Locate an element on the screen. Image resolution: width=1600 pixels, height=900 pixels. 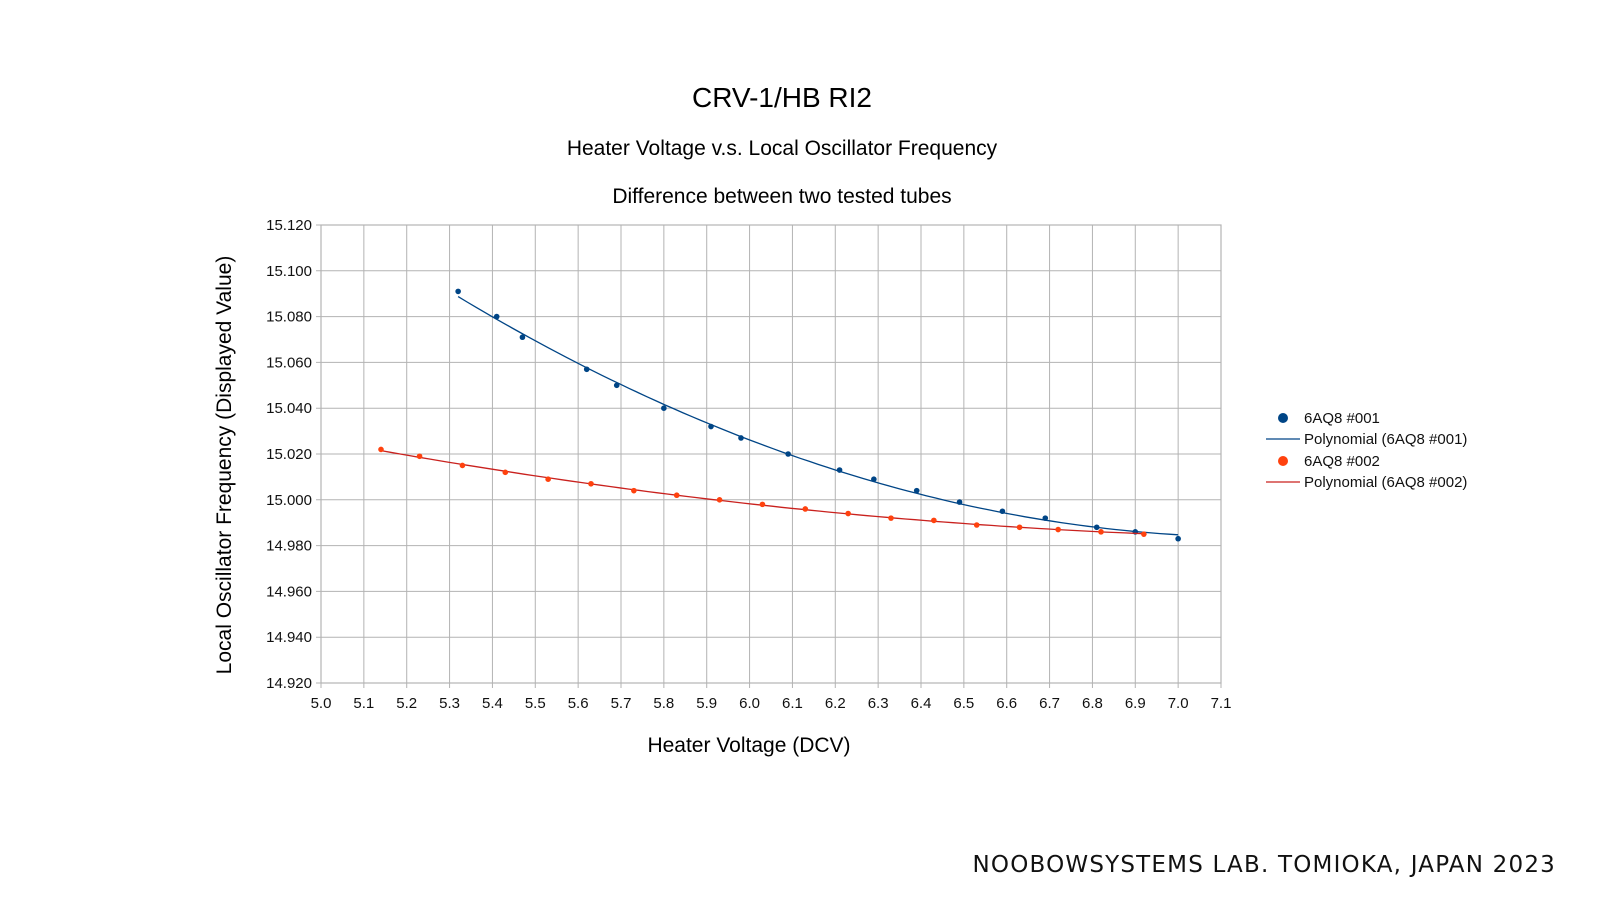
x-tick-label: 5.9 is located at coordinates (706, 703).